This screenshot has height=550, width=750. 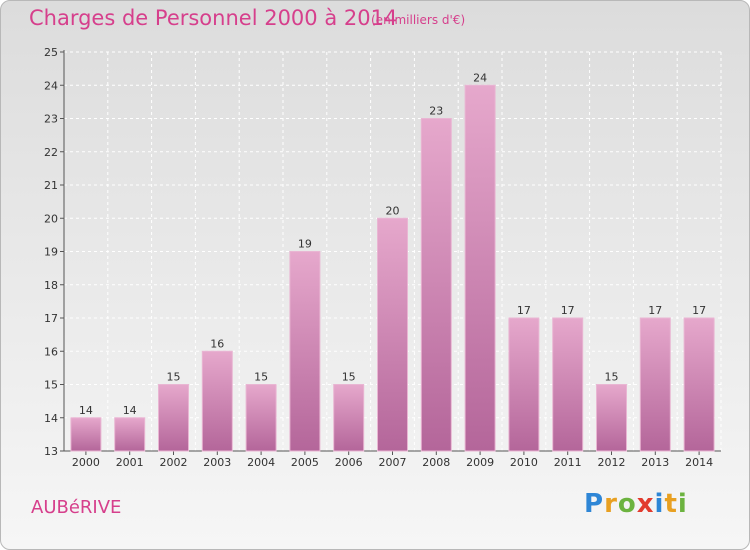 I want to click on x-tick-label: 2013, so click(x=655, y=462).